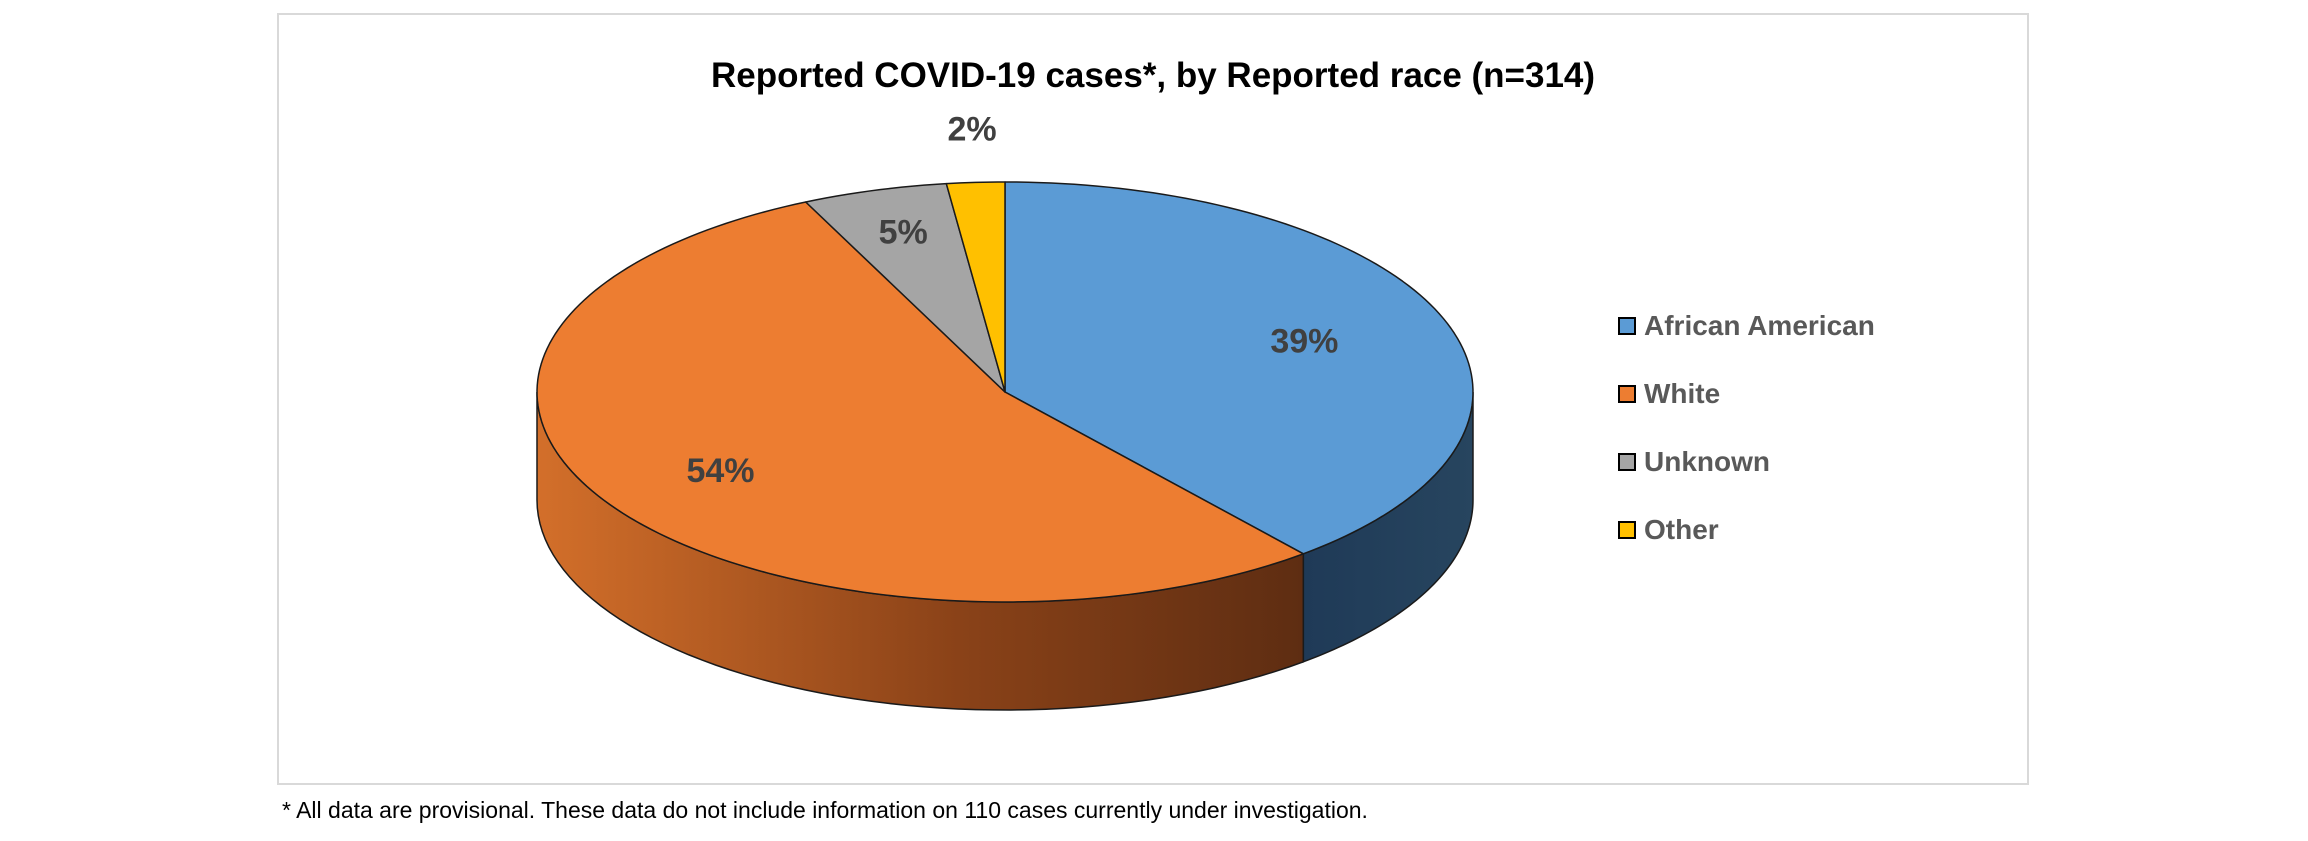  What do you see at coordinates (905, 287) in the screenshot?
I see `pie-slice-unknown` at bounding box center [905, 287].